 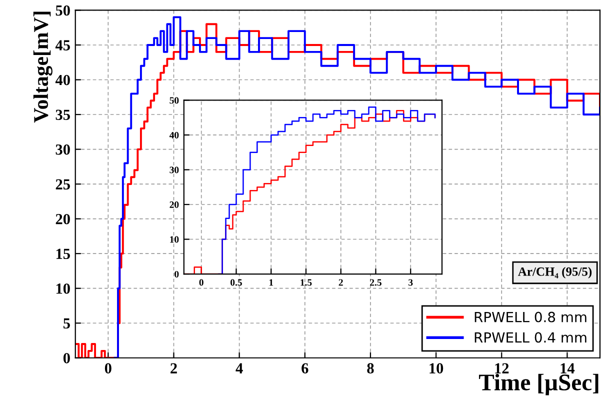 I want to click on x-tick-label: 14, so click(x=567, y=368).